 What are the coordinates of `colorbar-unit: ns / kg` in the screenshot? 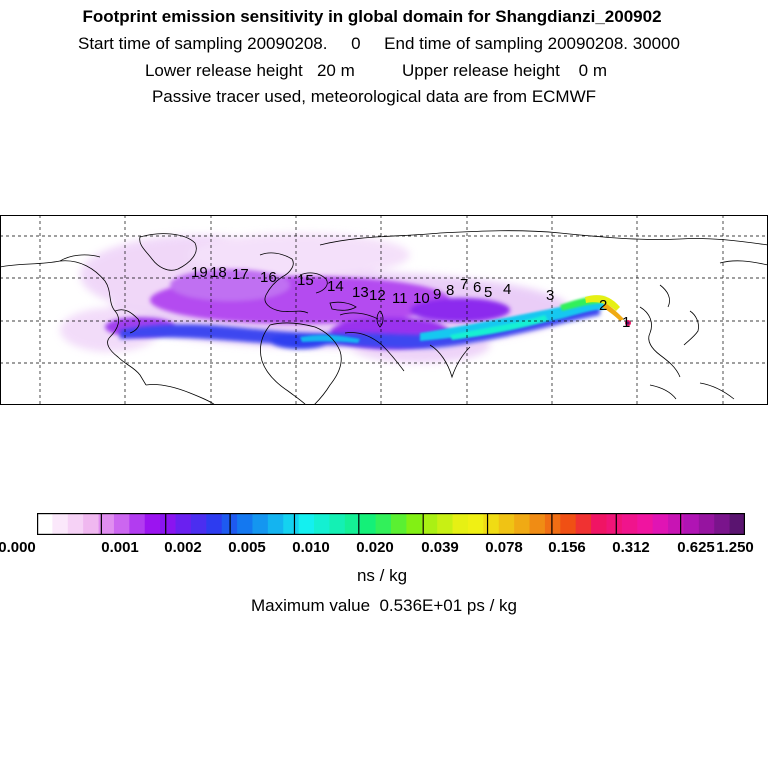 It's located at (382, 575).